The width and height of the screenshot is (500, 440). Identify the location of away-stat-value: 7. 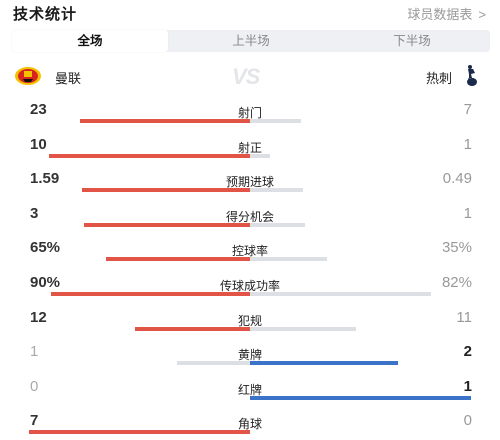
(467, 109).